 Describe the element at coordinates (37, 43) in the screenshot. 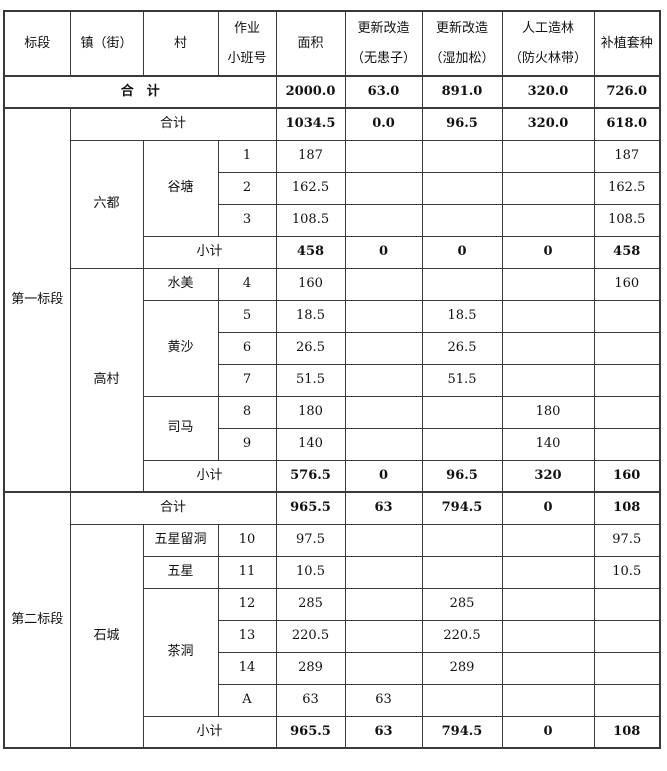

I see `header-cell: 标段` at that location.